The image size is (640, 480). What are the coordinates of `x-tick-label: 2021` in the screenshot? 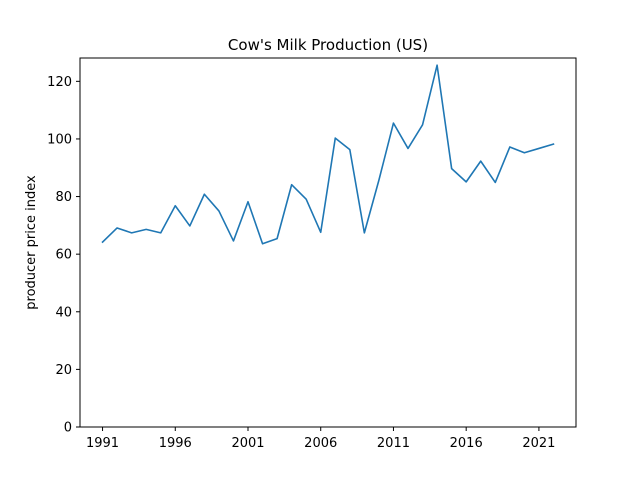 It's located at (538, 443).